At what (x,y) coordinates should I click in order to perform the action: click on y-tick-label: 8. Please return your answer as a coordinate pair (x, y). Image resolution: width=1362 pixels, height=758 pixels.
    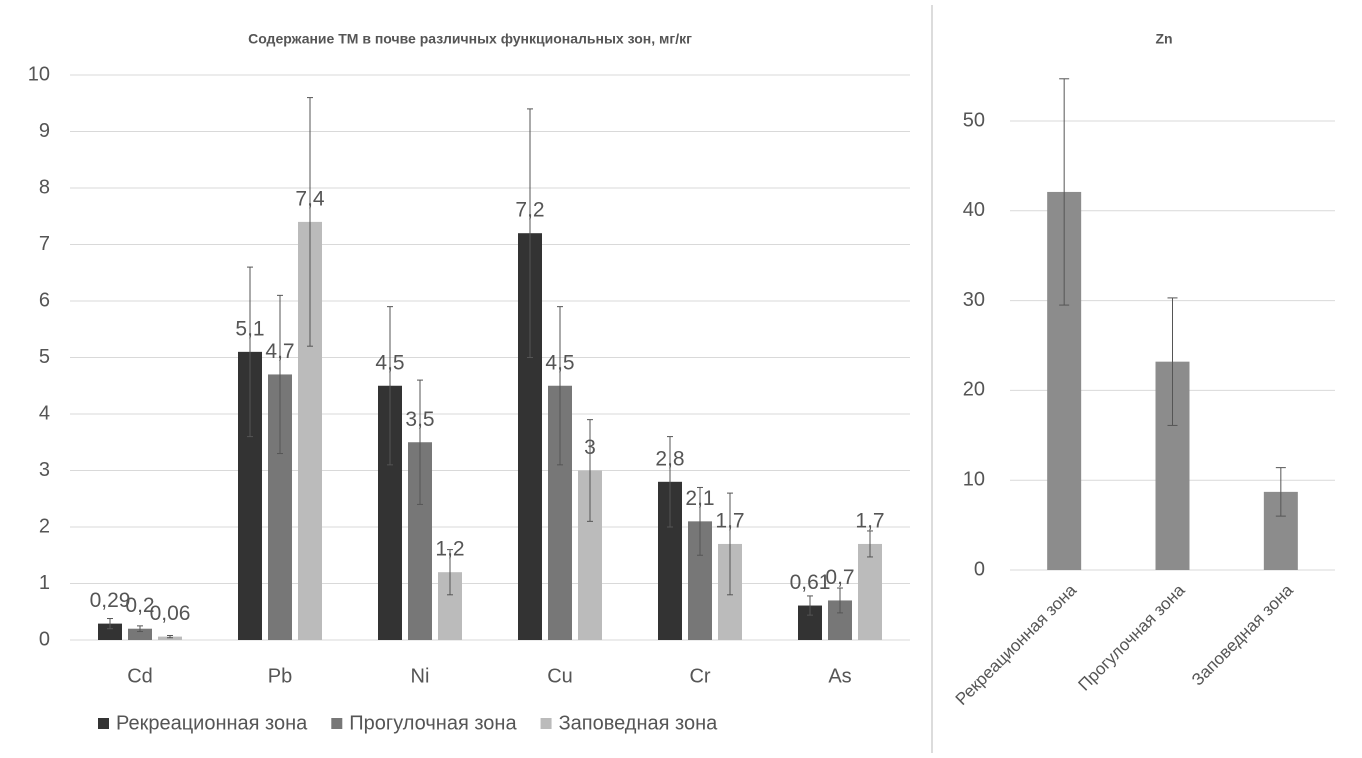
    Looking at the image, I should click on (44, 187).